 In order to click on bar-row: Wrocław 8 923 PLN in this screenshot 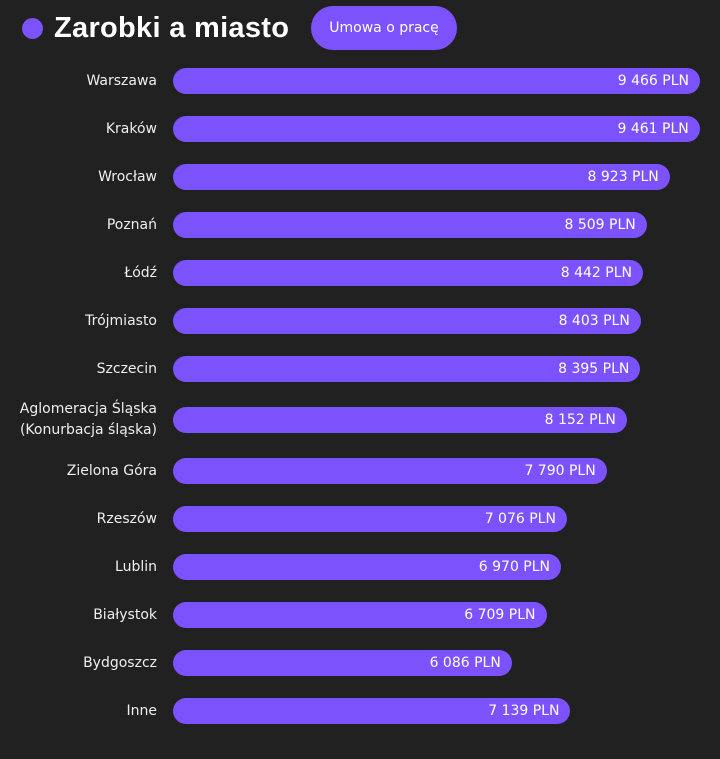, I will do `click(360, 177)`.